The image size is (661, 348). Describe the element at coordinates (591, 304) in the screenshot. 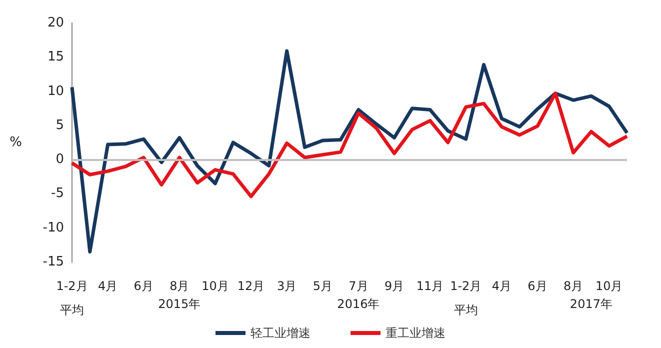

I see `text: 2017年` at that location.